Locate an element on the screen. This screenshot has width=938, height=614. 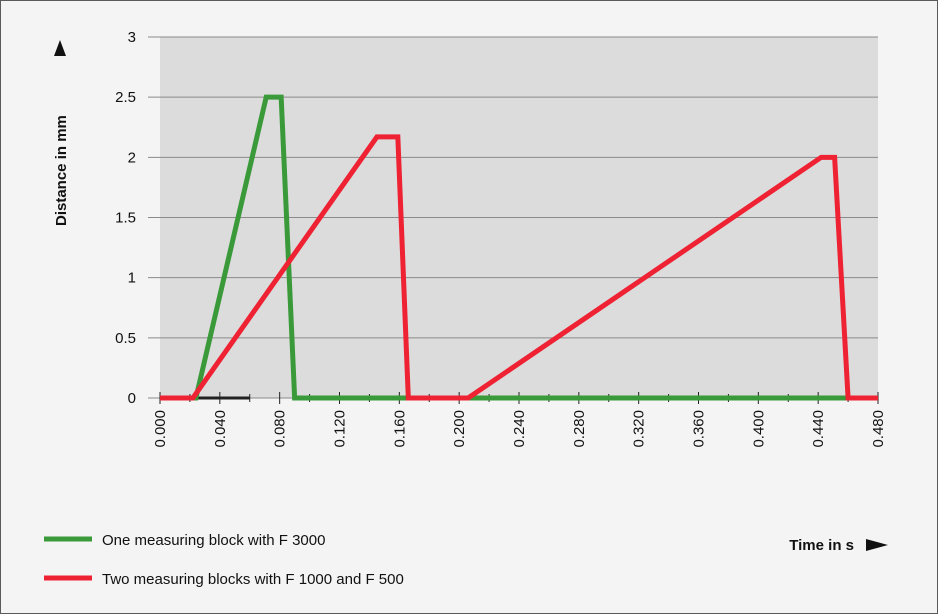
y-tick-label: 0 is located at coordinates (132, 398).